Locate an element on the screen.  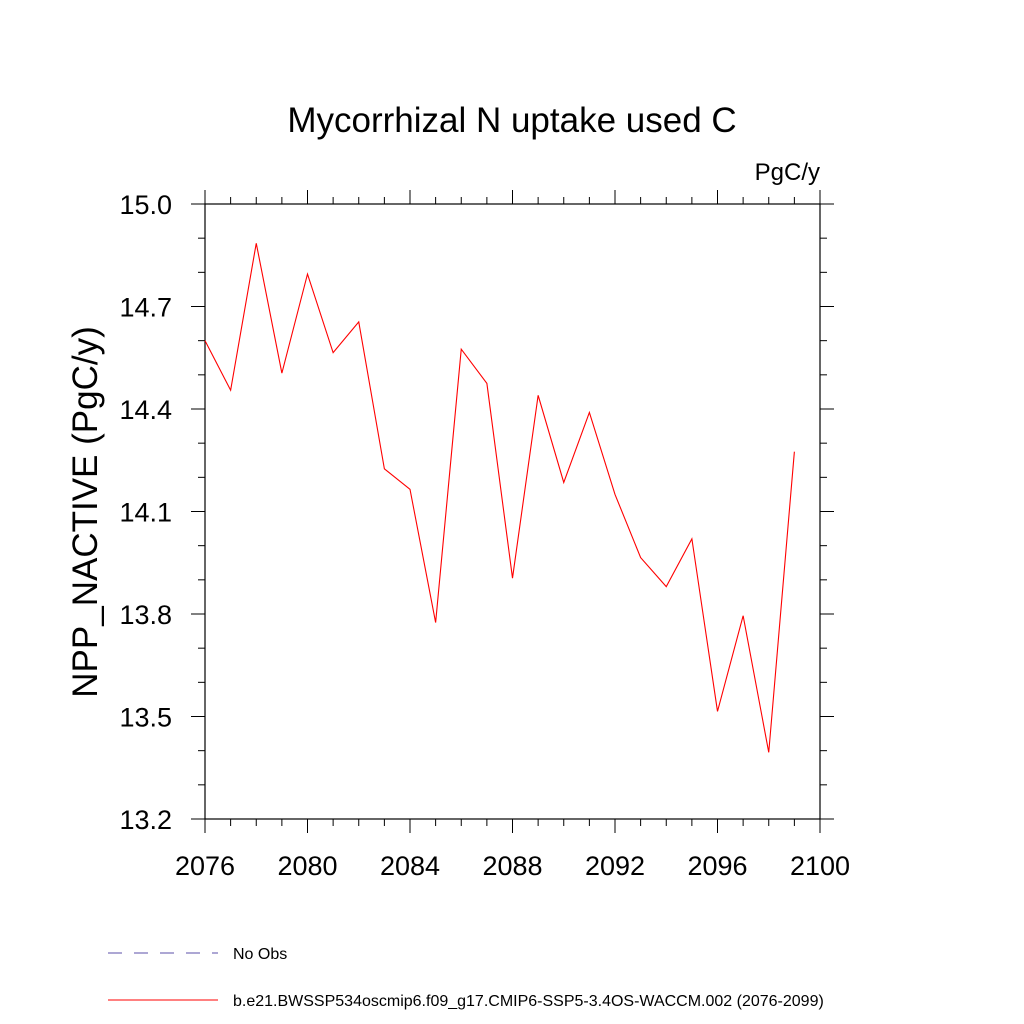
y-tick-label: 13.2 is located at coordinates (145, 820).